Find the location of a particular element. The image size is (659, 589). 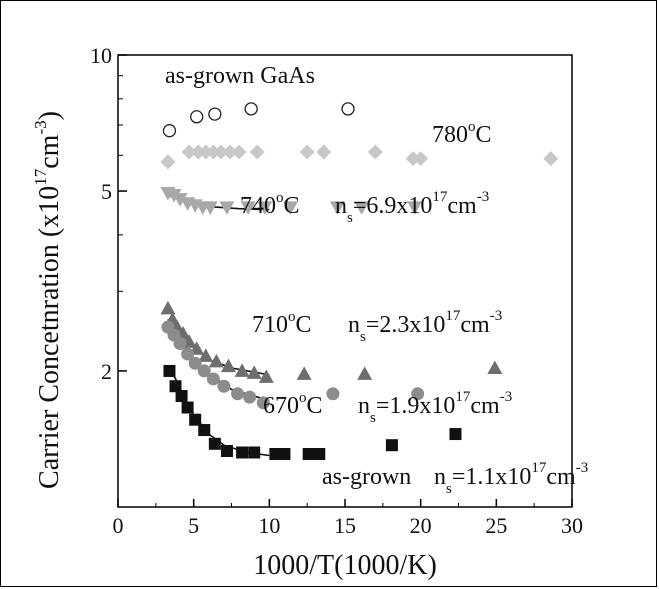

label-710c-exp: 17 is located at coordinates (453, 316).